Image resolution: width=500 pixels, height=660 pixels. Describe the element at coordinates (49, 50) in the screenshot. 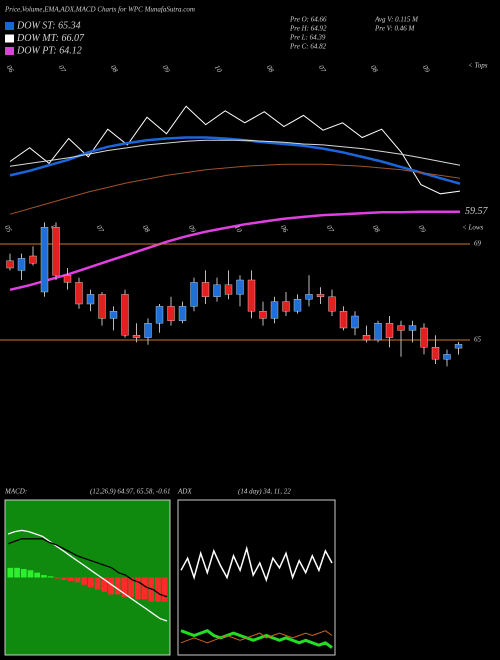

I see `legend-entry: DOW PT: 64.12` at that location.